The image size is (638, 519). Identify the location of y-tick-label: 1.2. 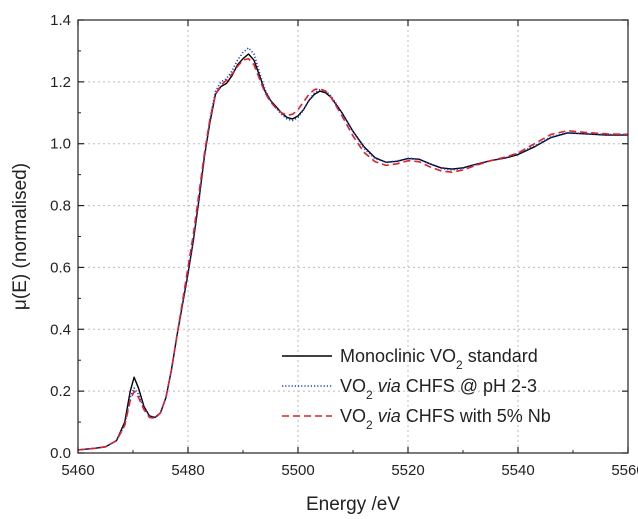
(60, 82).